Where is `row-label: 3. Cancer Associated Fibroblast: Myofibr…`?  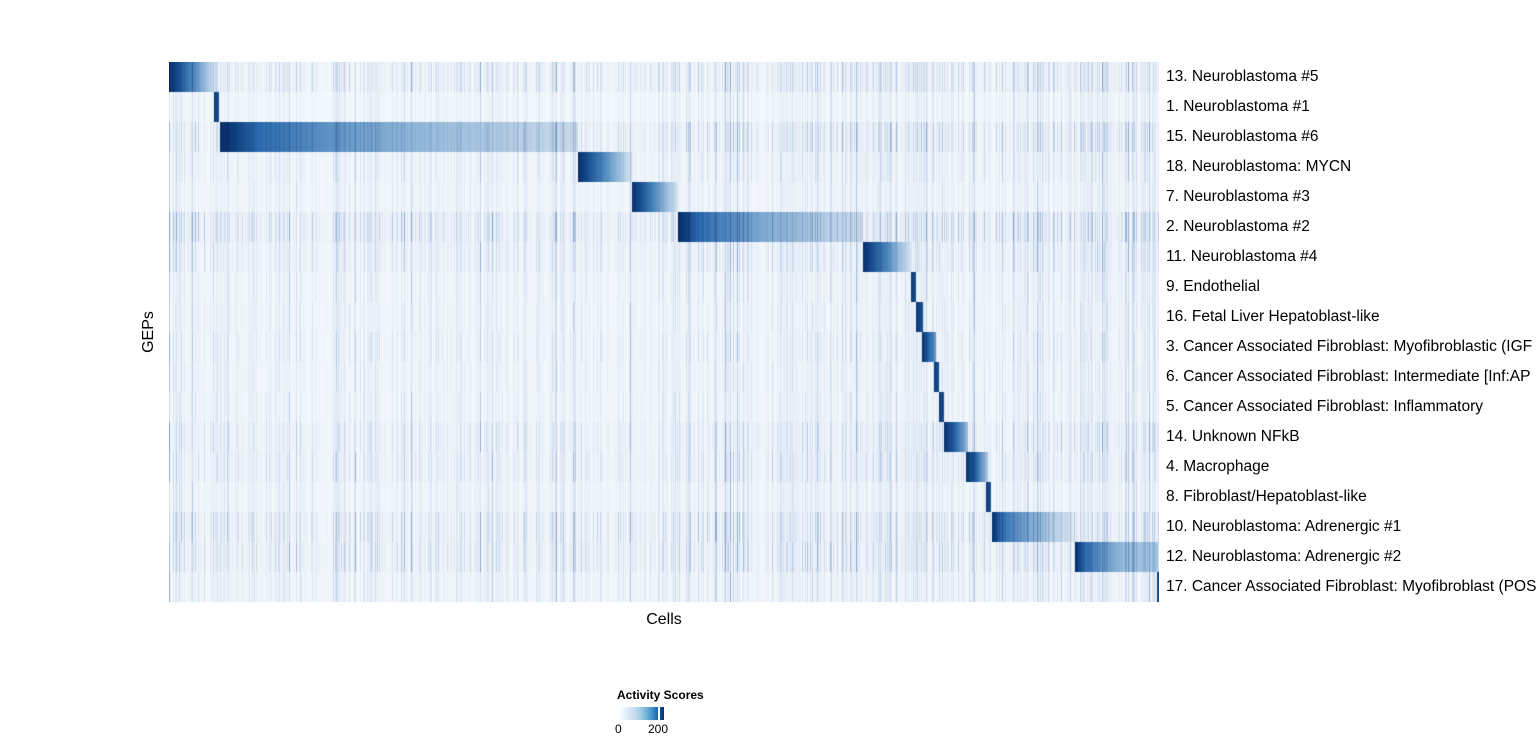
row-label: 3. Cancer Associated Fibroblast: Myofibr… is located at coordinates (1349, 346).